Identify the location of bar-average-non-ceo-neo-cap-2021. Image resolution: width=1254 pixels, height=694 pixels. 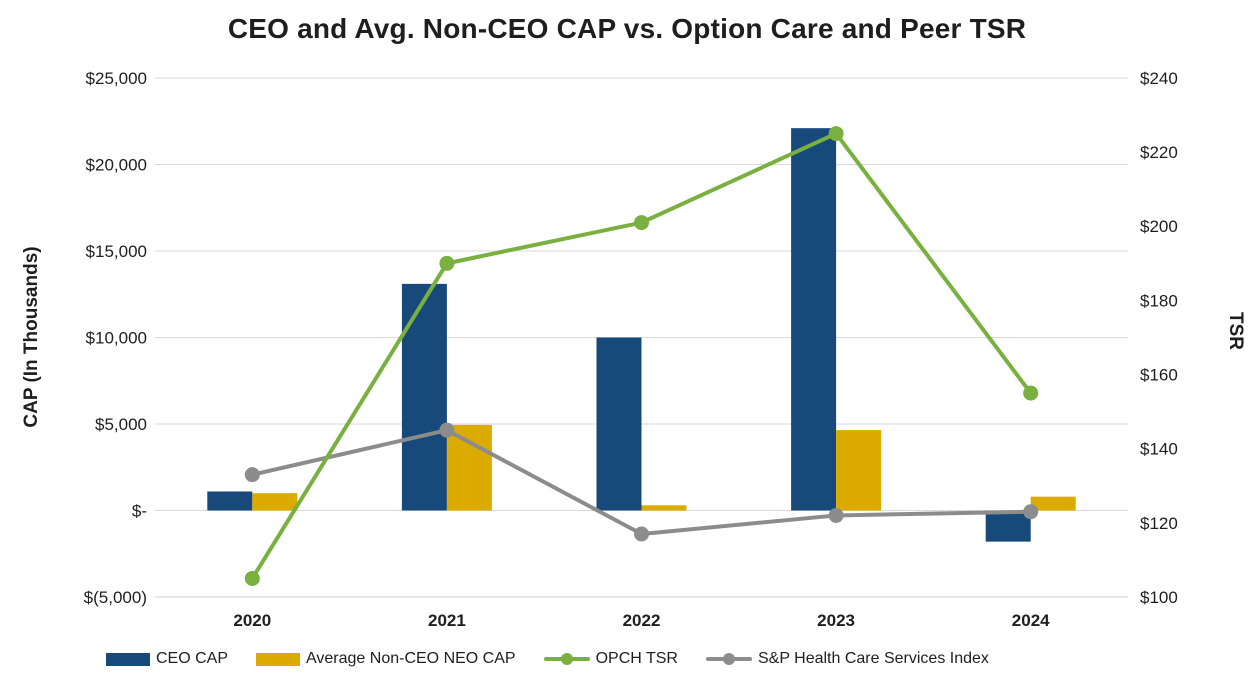
(469, 467).